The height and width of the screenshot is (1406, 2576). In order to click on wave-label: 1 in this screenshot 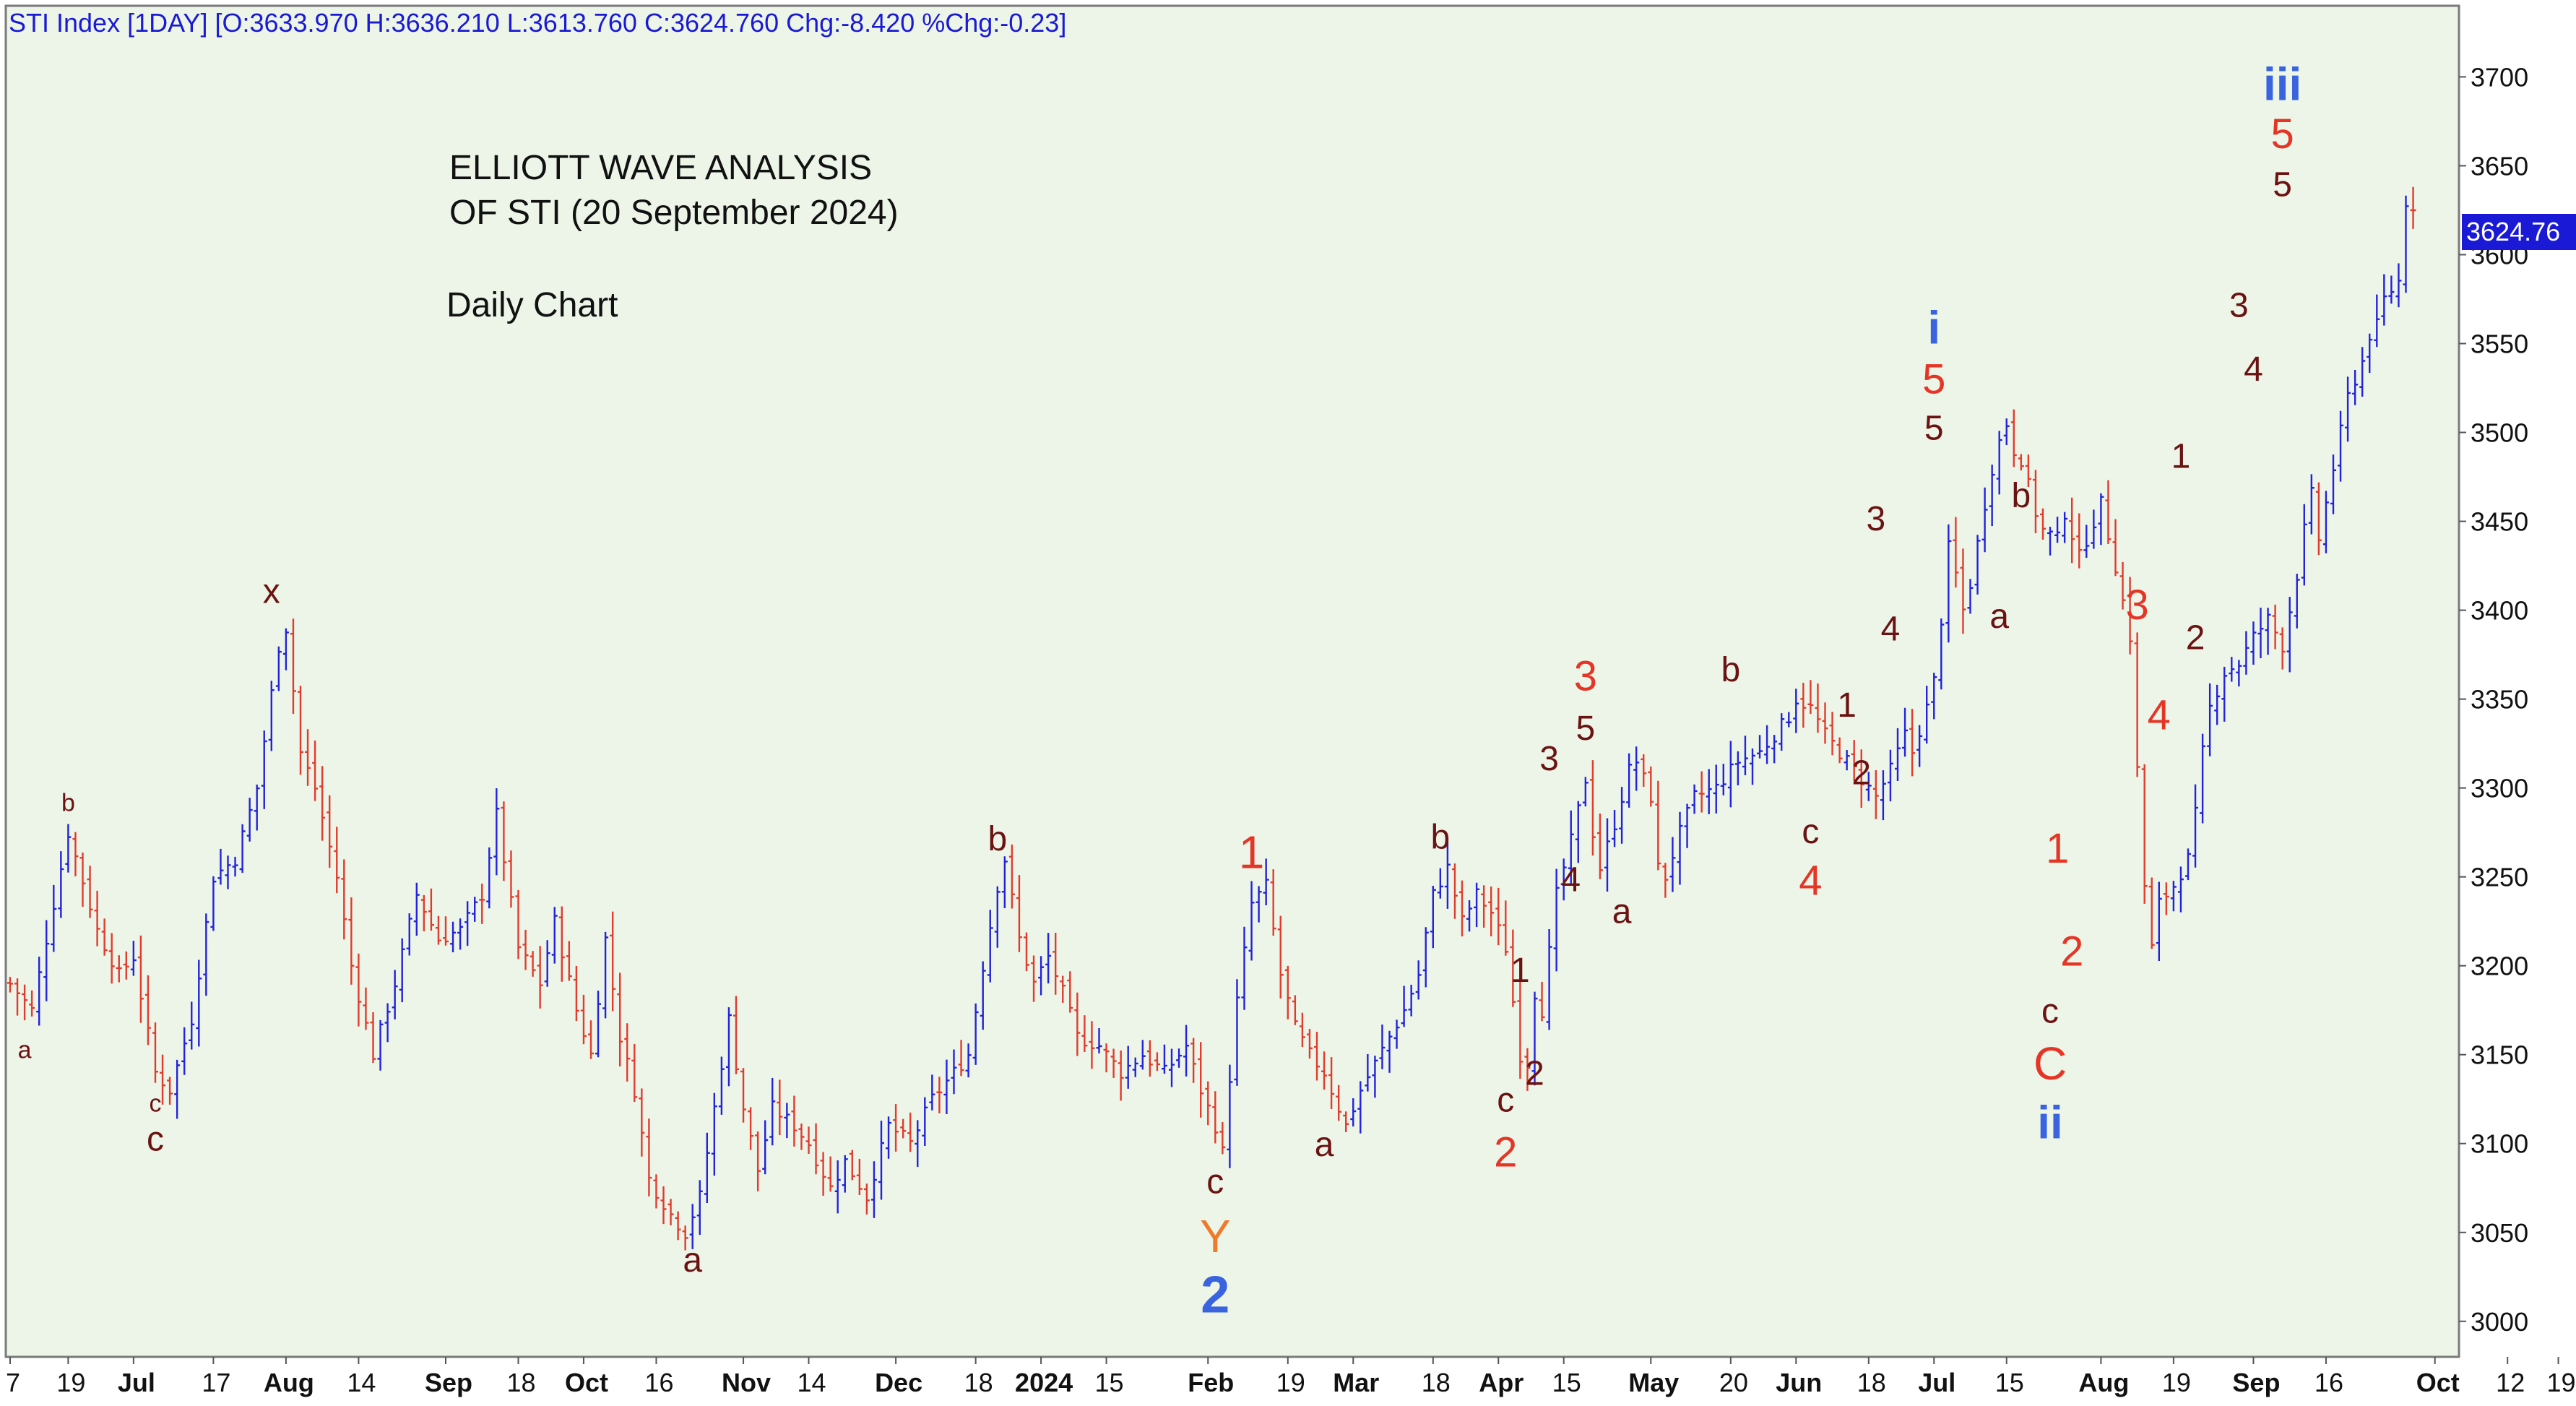, I will do `click(1847, 705)`.